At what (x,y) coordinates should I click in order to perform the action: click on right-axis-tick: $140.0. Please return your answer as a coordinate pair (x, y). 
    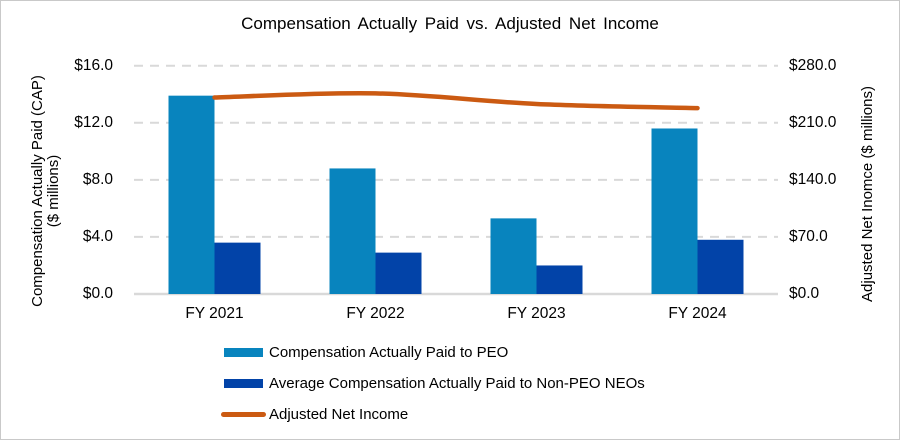
    Looking at the image, I should click on (813, 179).